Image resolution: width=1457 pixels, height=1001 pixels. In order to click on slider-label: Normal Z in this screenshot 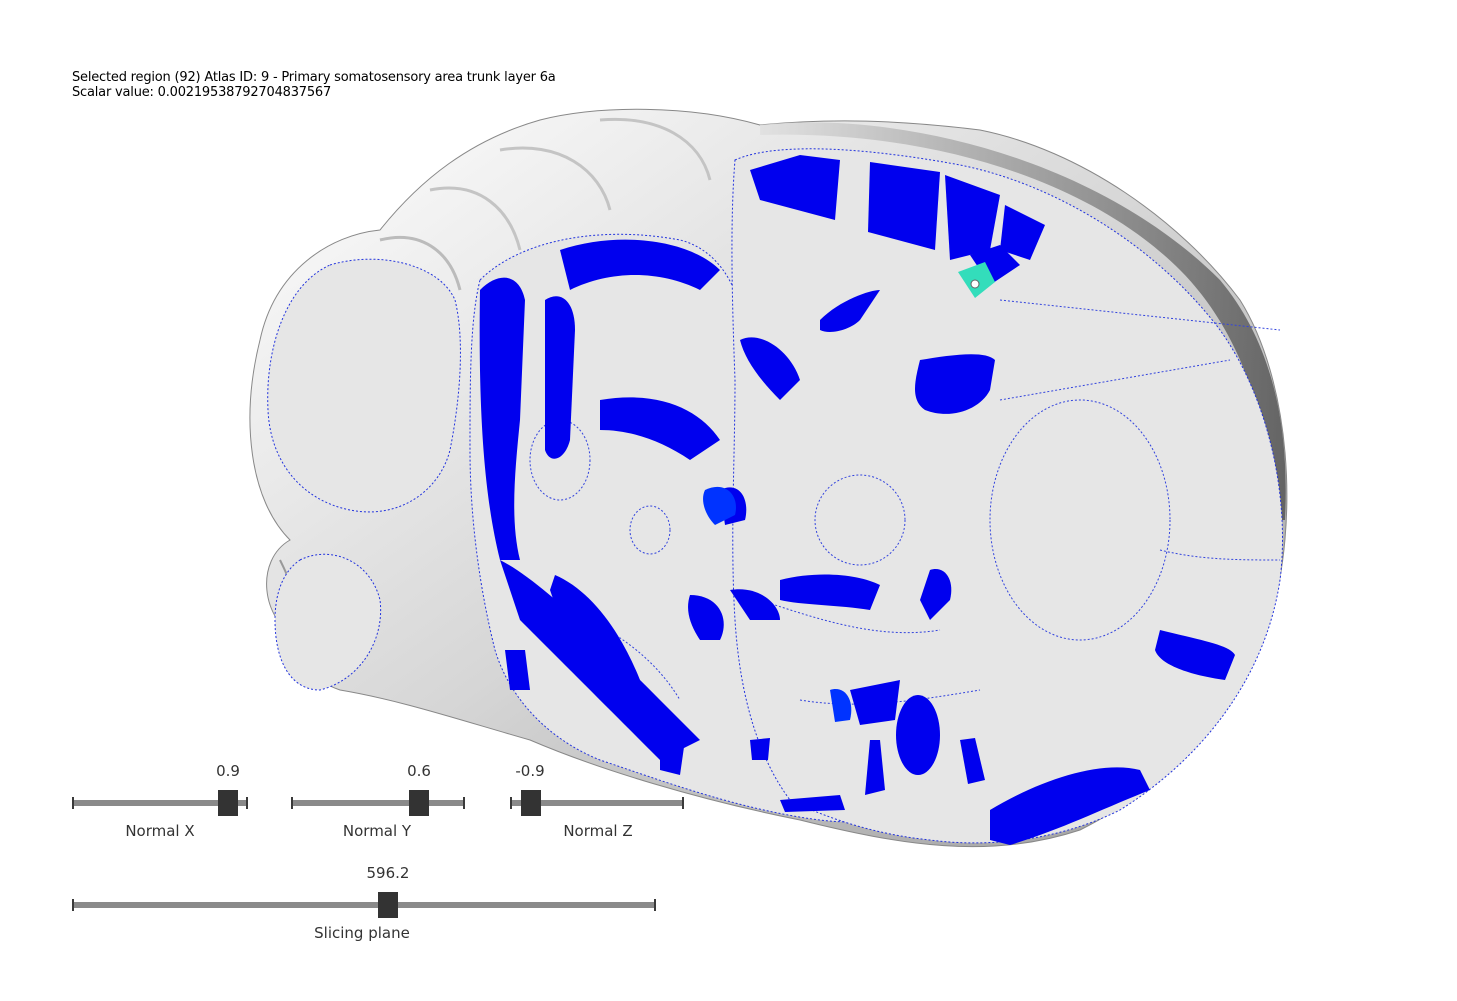, I will do `click(598, 831)`.